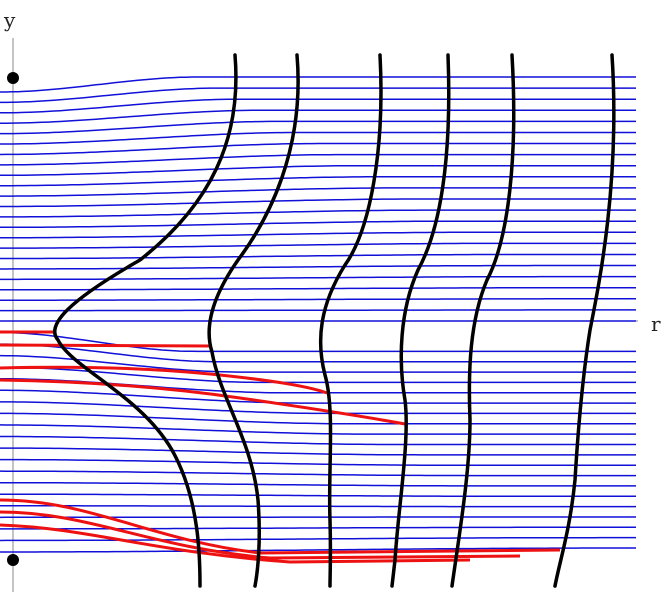 This screenshot has width=664, height=598. I want to click on y-axis-label: y, so click(9, 20).